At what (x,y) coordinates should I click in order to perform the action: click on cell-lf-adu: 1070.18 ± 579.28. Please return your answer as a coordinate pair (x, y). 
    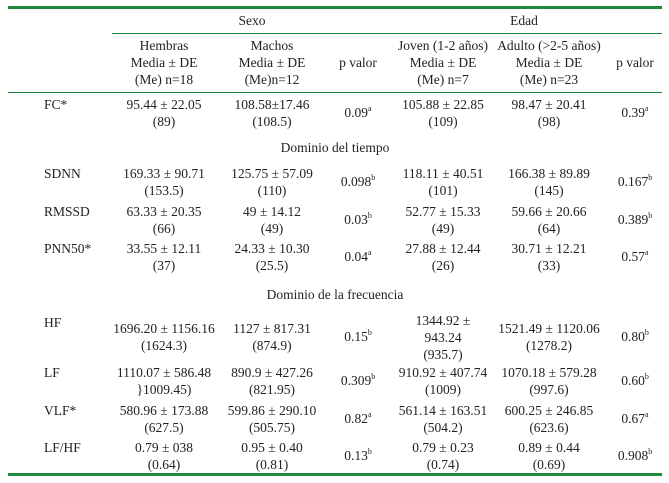
    Looking at the image, I should click on (549, 372).